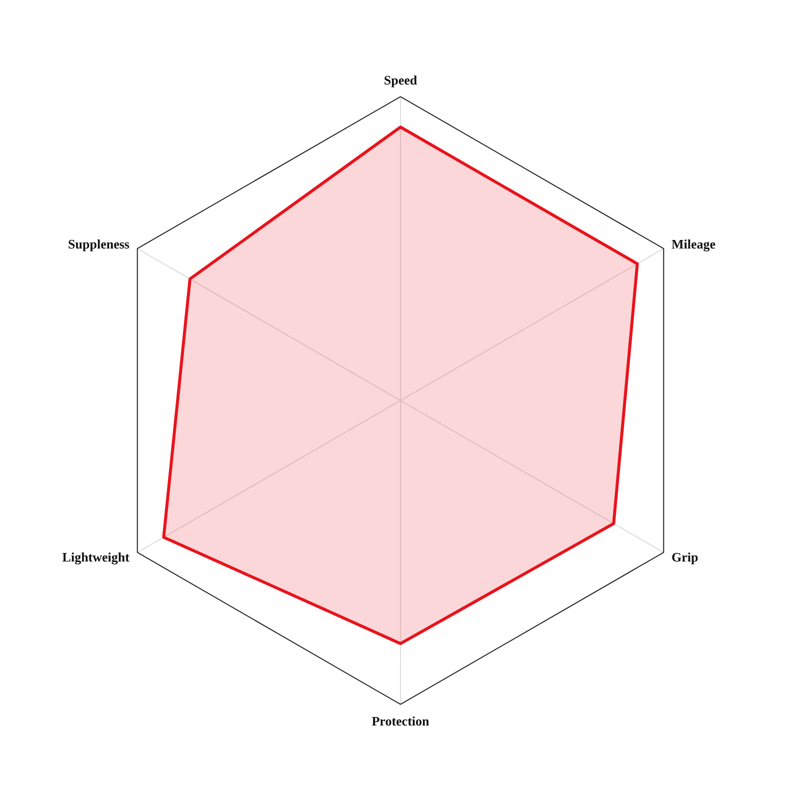 The image size is (800, 800). I want to click on spoke-label: Lightweight, so click(96, 556).